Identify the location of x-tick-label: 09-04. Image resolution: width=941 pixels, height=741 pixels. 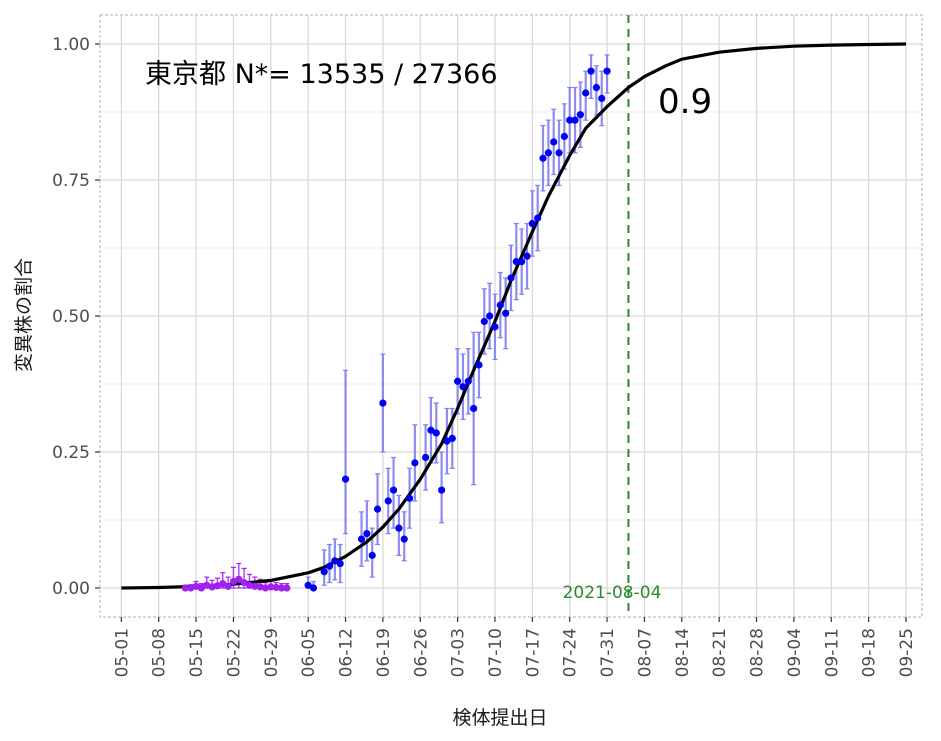
(795, 652).